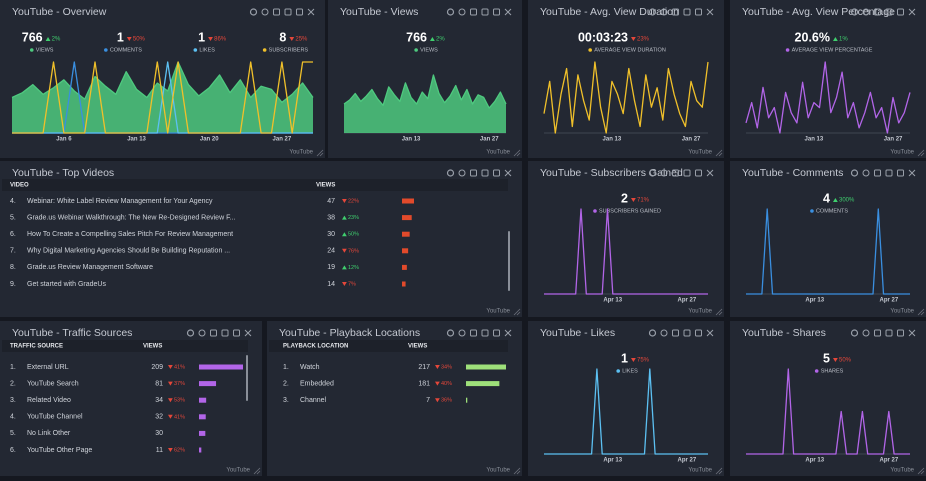  What do you see at coordinates (13, 400) in the screenshot?
I see `row-rank: 3.` at bounding box center [13, 400].